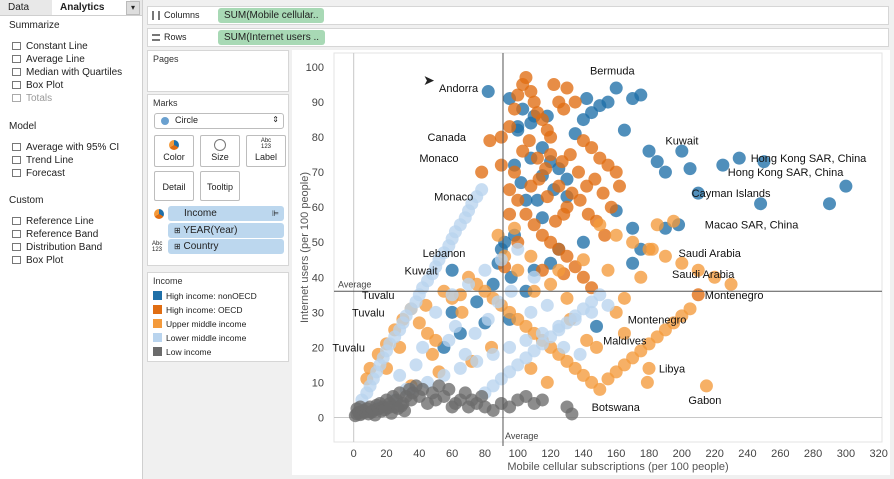  What do you see at coordinates (42, 160) in the screenshot?
I see `analytics-item-trend-line: Trend Line` at bounding box center [42, 160].